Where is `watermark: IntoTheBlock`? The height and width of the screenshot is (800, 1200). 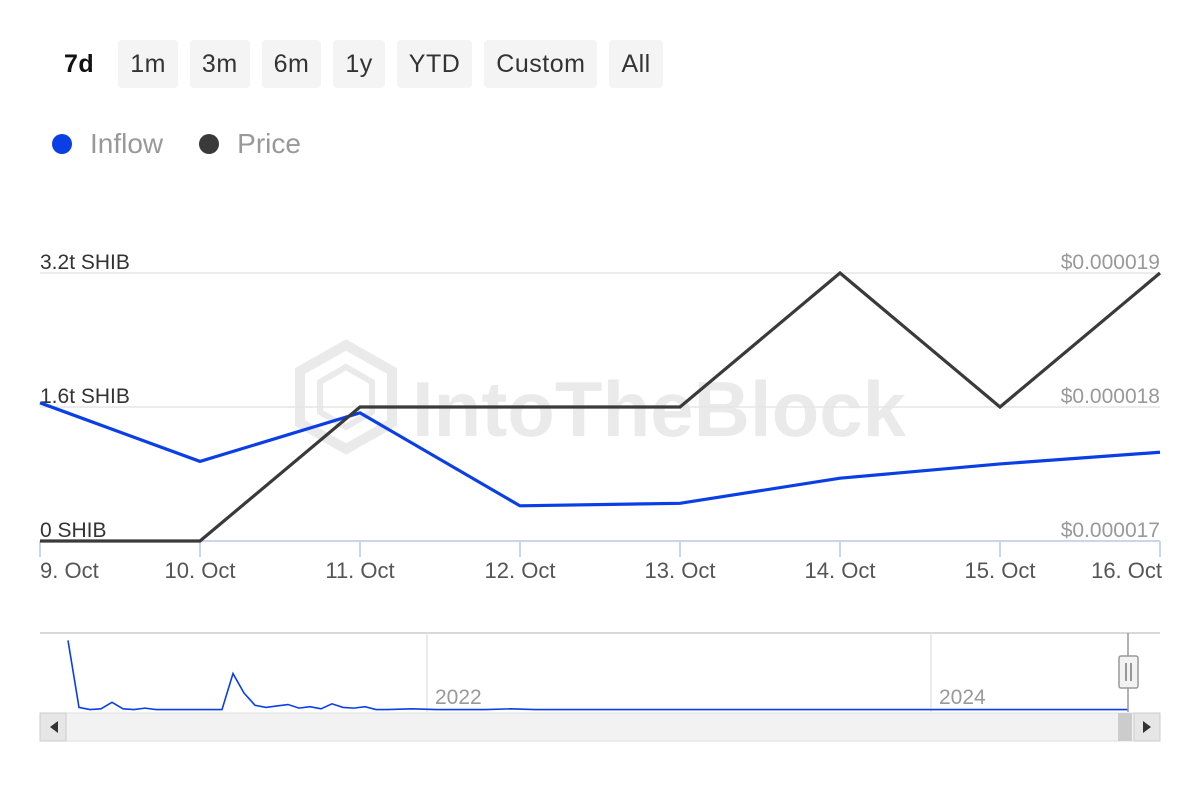
watermark: IntoTheBlock is located at coordinates (601, 397).